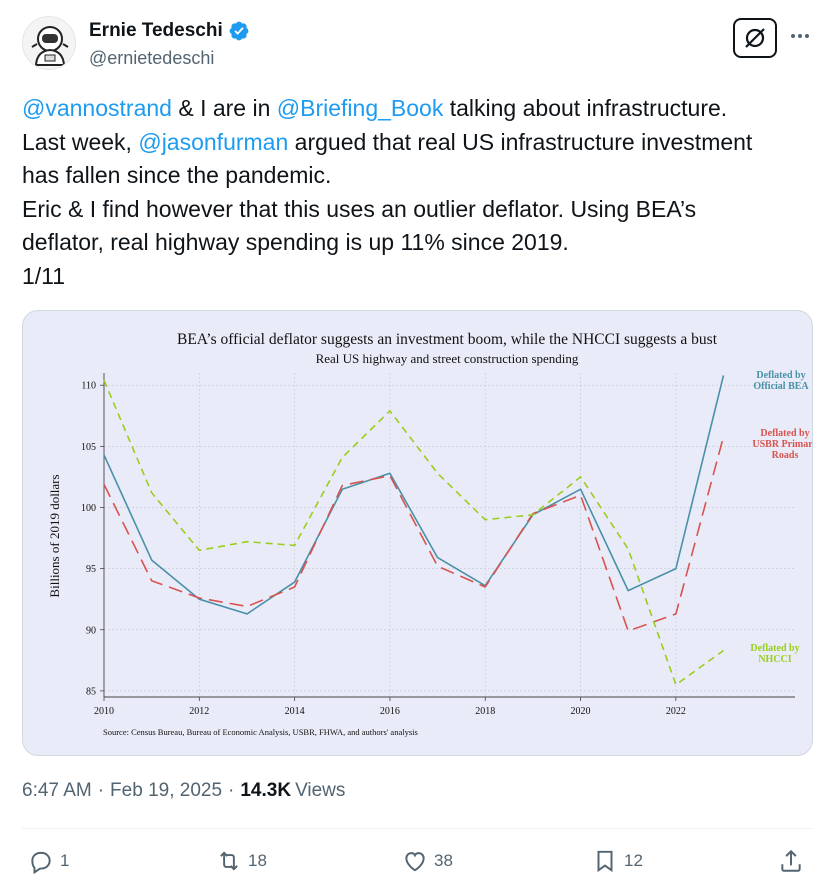  What do you see at coordinates (241, 861) in the screenshot?
I see `repost-button: 18` at bounding box center [241, 861].